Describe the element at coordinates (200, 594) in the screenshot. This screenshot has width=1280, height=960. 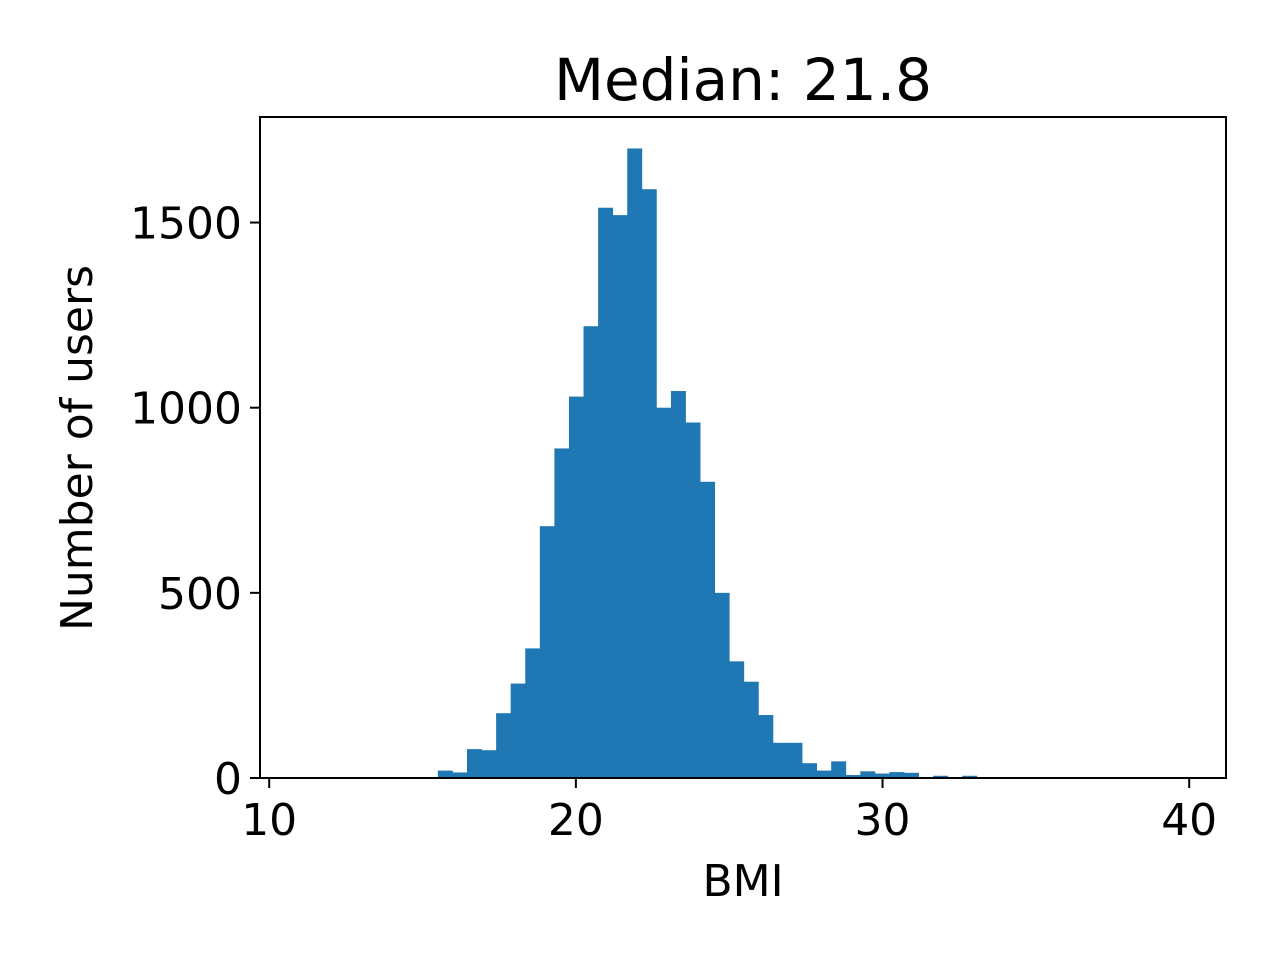
I see `y-tick-label: 500` at that location.